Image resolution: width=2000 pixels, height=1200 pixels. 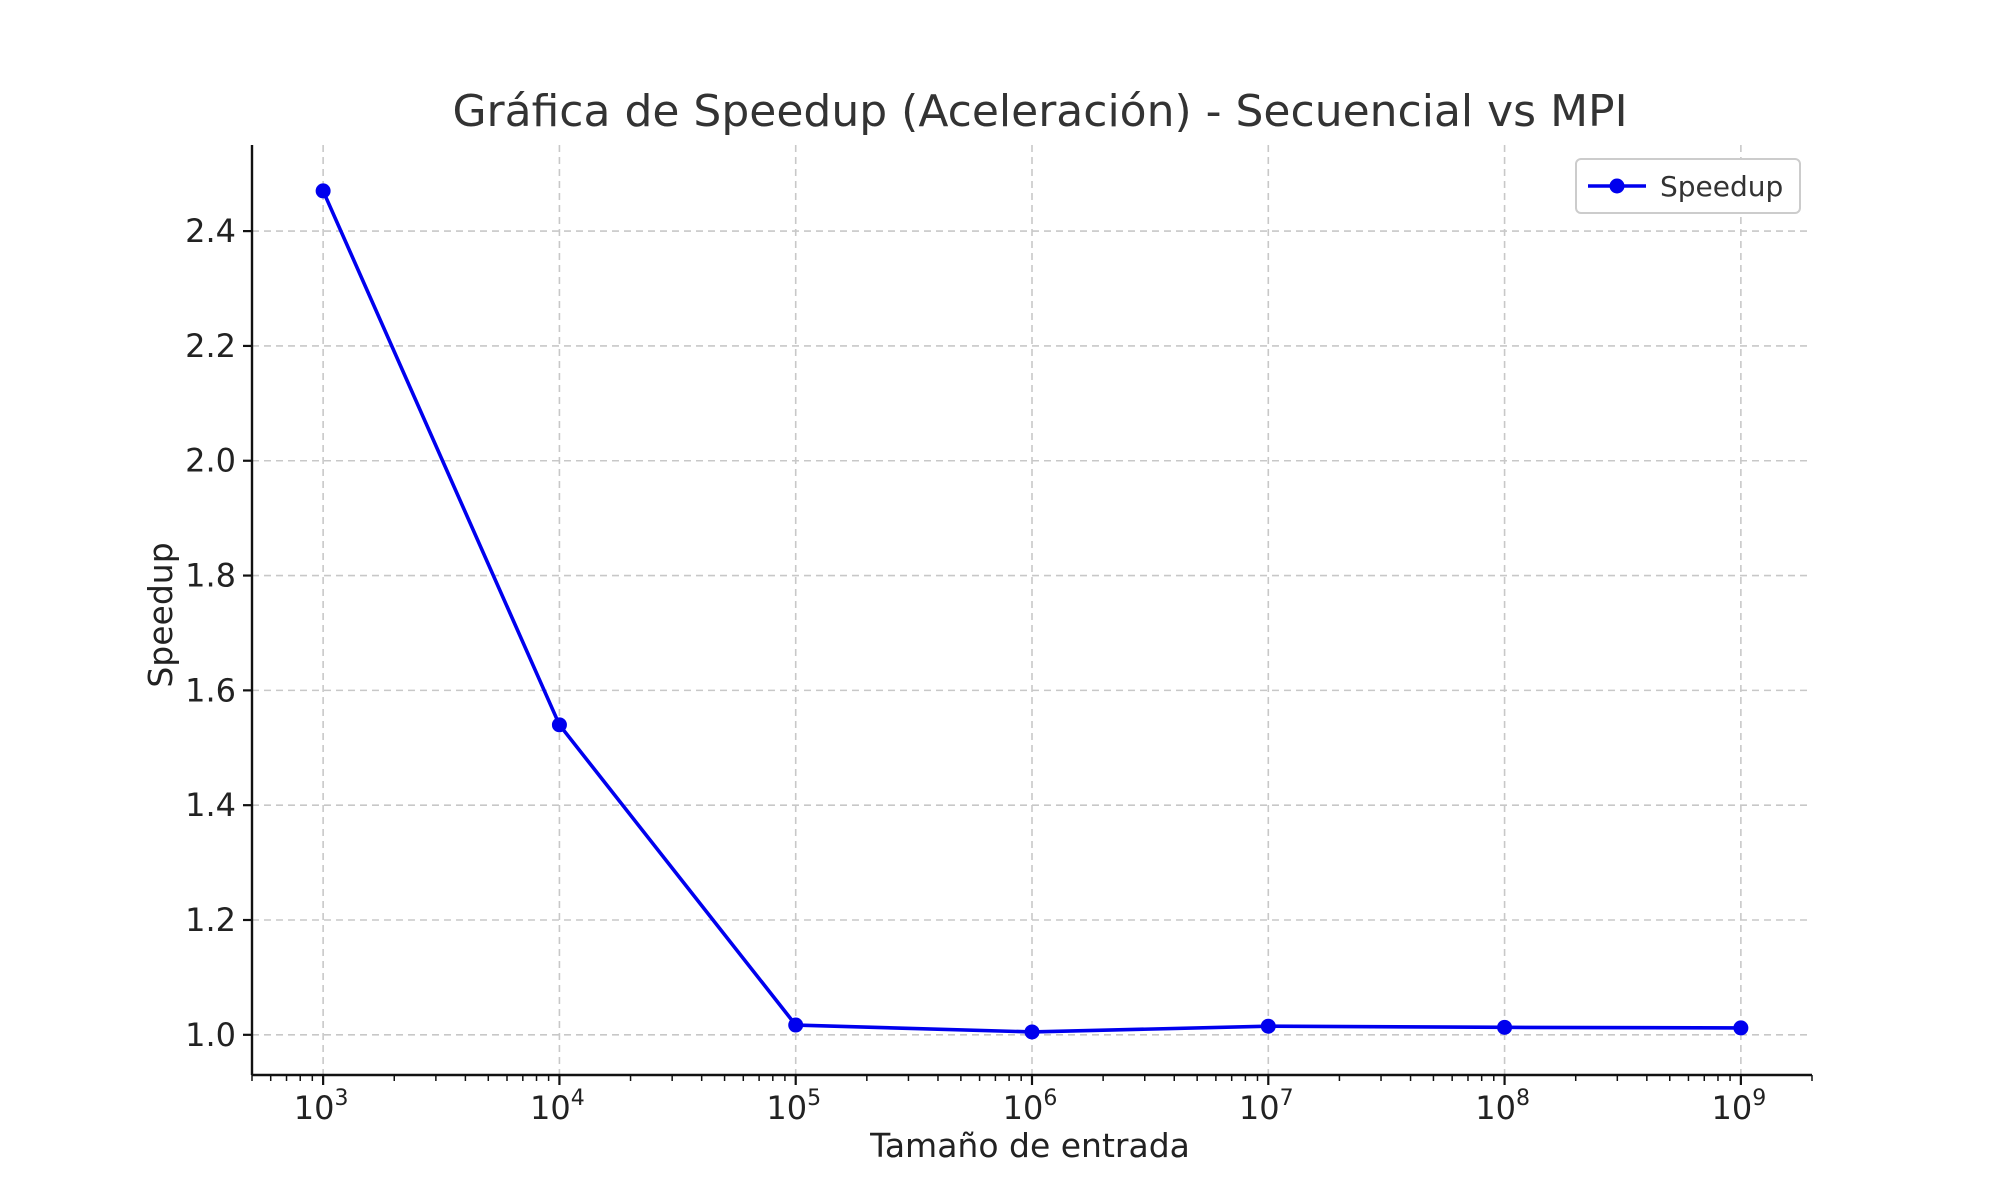 I want to click on legend: Speedup, so click(x=1688, y=186).